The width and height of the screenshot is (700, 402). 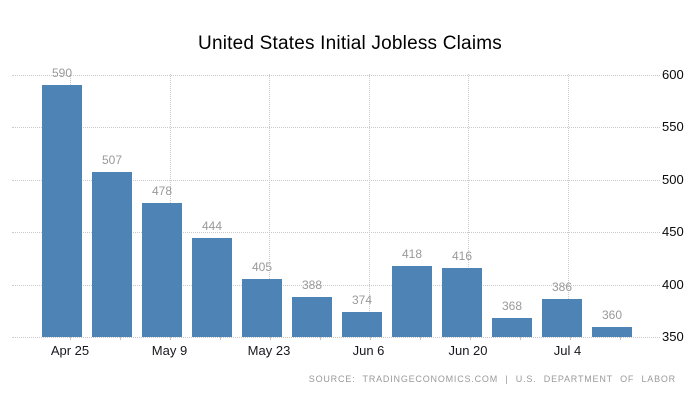 What do you see at coordinates (162, 190) in the screenshot?
I see `bar-value-label: 478` at bounding box center [162, 190].